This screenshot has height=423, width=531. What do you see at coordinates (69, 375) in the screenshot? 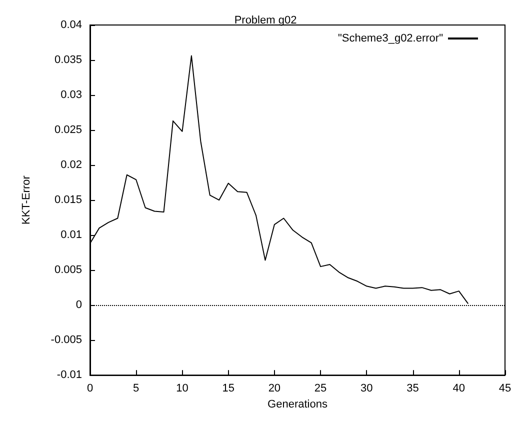
I see `y-tick-label: -0.01` at bounding box center [69, 375].